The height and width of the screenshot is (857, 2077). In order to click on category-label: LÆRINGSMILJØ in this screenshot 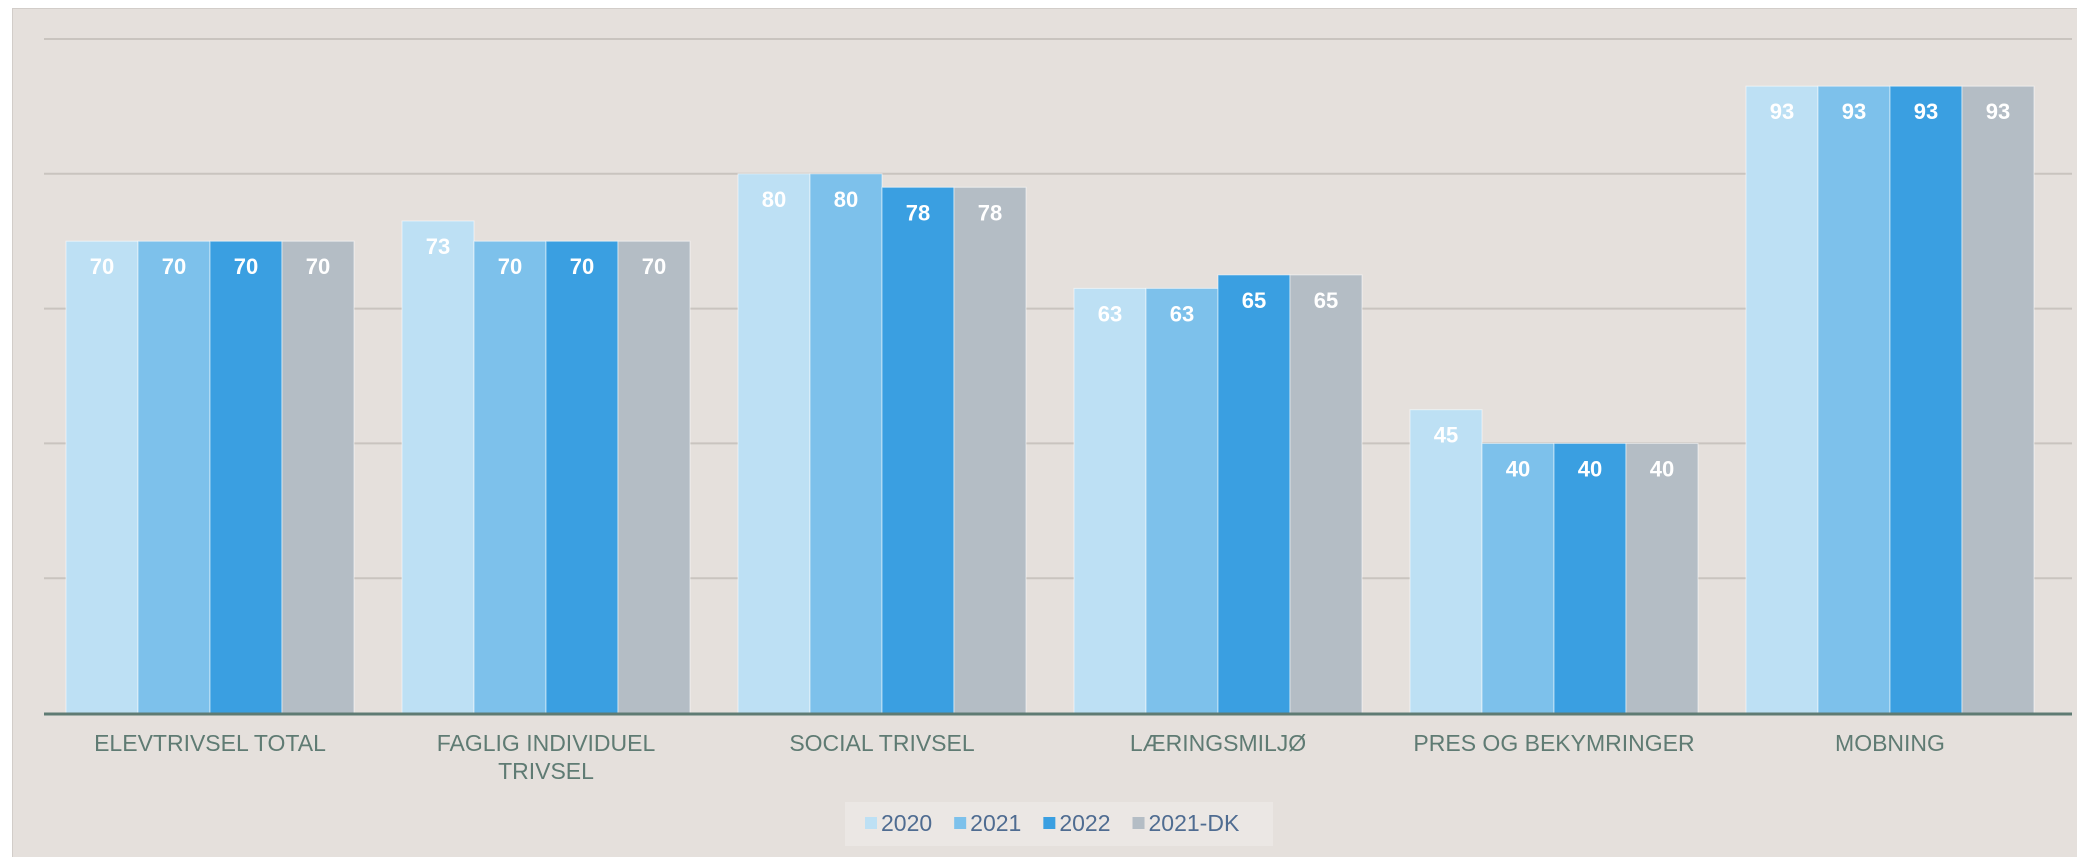, I will do `click(1218, 743)`.